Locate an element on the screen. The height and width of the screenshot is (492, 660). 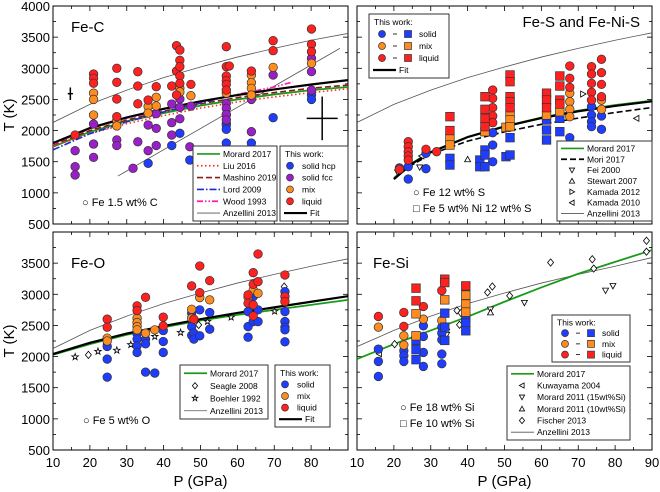
y-tick-label: 1500 is located at coordinates (35, 388).